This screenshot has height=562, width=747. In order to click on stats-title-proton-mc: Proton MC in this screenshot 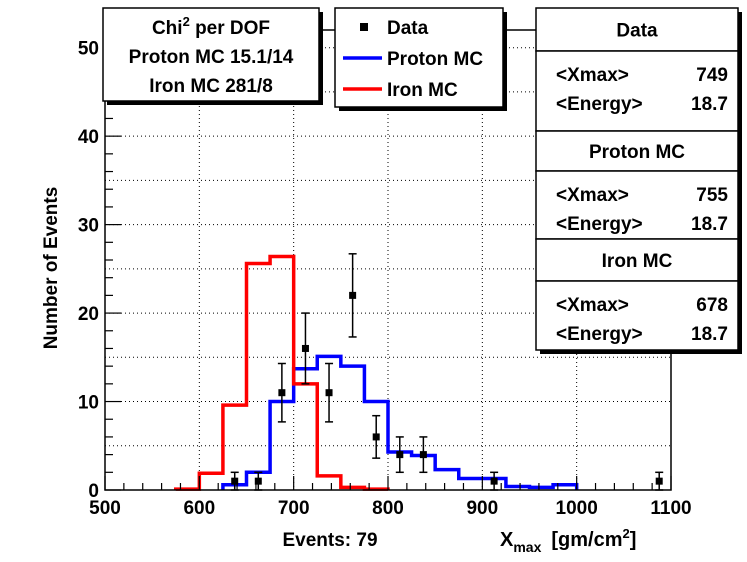, I will do `click(637, 152)`.